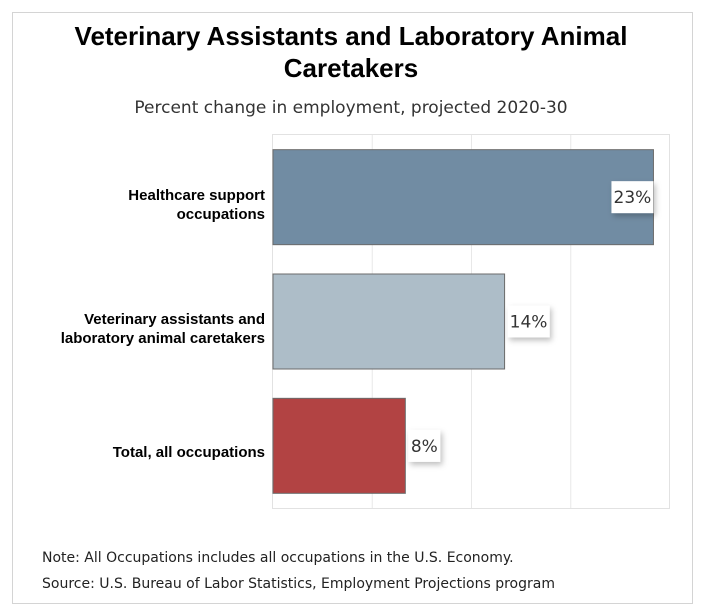 This screenshot has height=611, width=702. Describe the element at coordinates (162, 338) in the screenshot. I see `category-label-line: laboratory animal caretakers` at that location.